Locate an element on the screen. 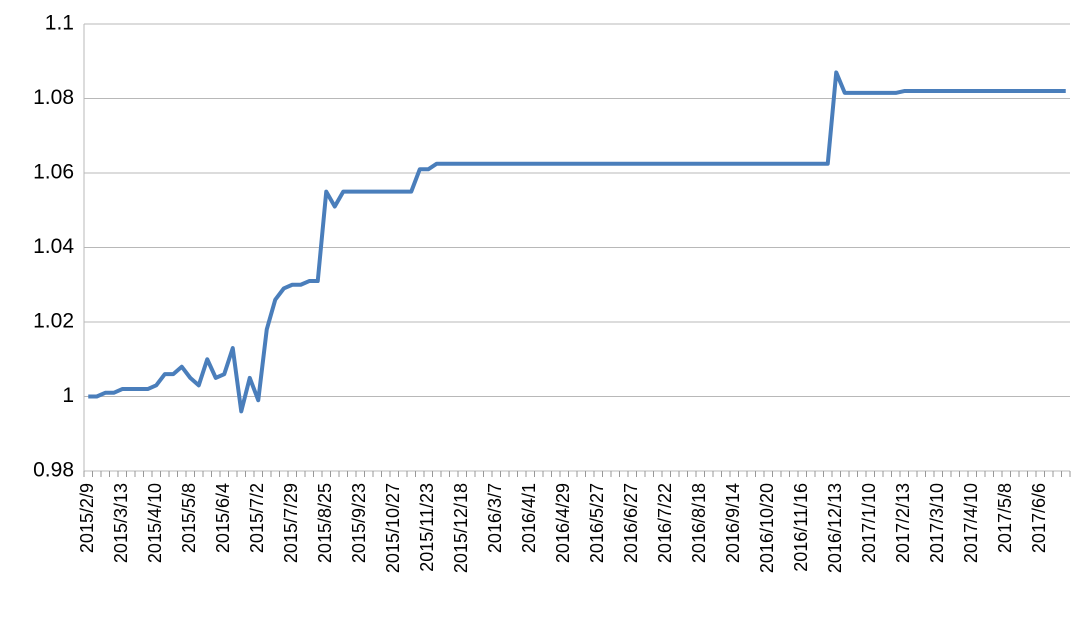  x-tick-label: 2016/10/20 is located at coordinates (767, 528).